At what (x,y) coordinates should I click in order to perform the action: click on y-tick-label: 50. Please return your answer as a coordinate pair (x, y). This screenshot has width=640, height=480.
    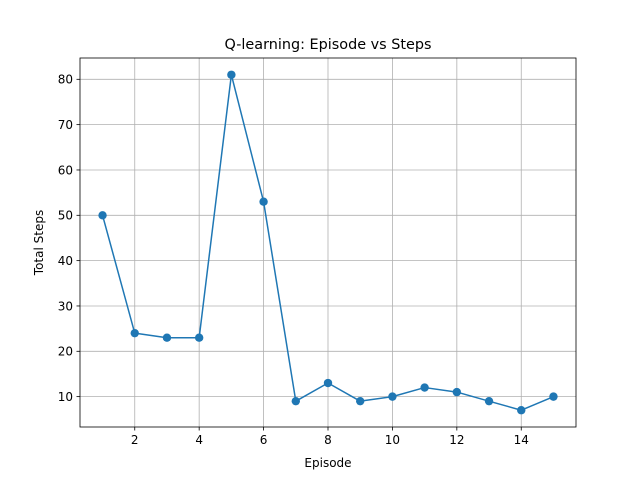
    Looking at the image, I should click on (65, 216).